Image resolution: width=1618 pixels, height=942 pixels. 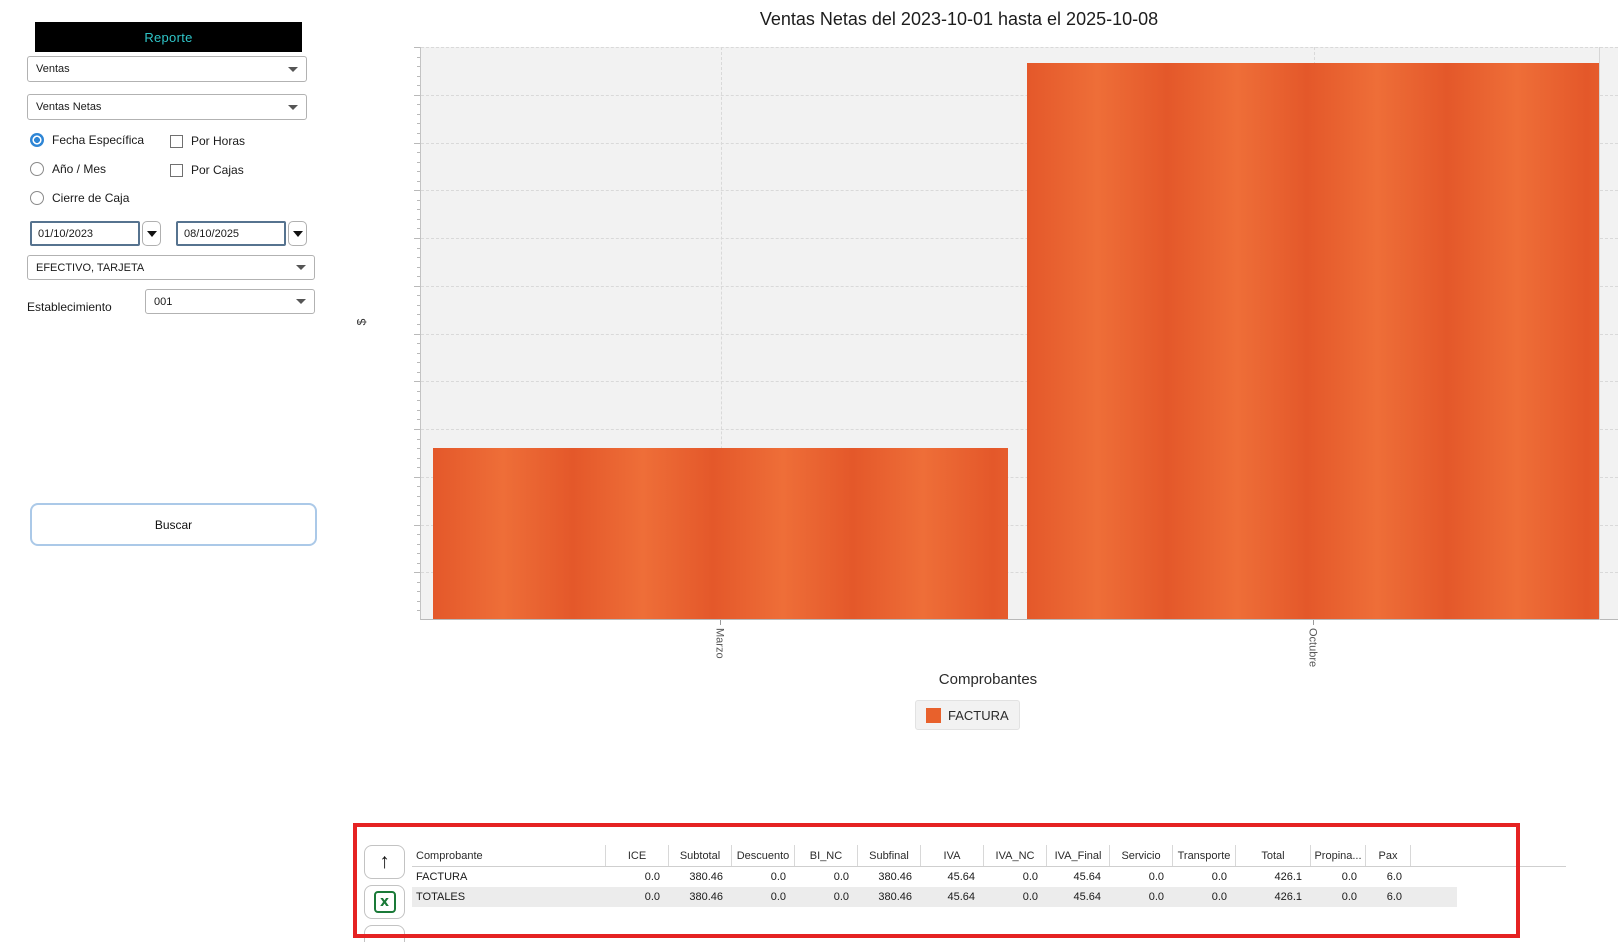 I want to click on establishment-select: 001, so click(x=230, y=301).